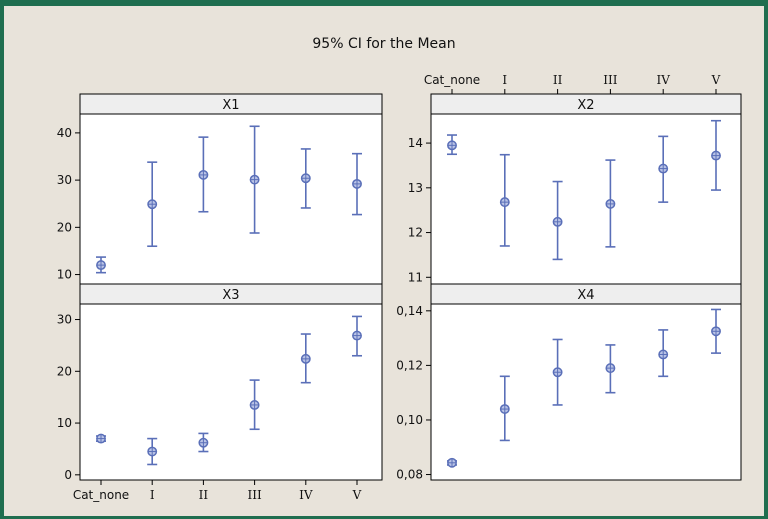 The height and width of the screenshot is (519, 768). Describe the element at coordinates (68, 475) in the screenshot. I see `y-tick-label: 0` at that location.